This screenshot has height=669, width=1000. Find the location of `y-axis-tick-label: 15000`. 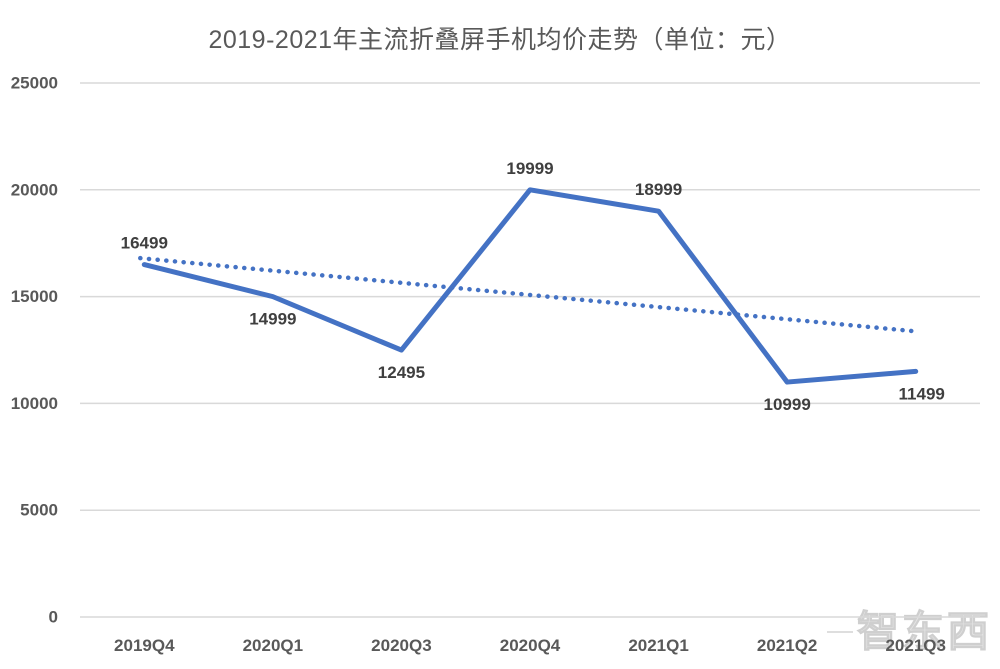

y-axis-tick-label: 15000 is located at coordinates (34, 296).